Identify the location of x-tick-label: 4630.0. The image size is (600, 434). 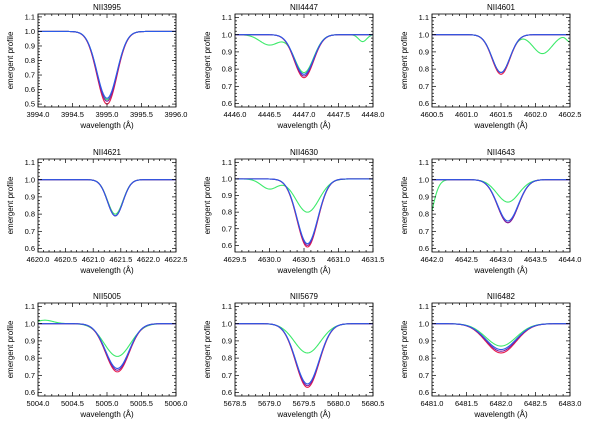
(269, 259).